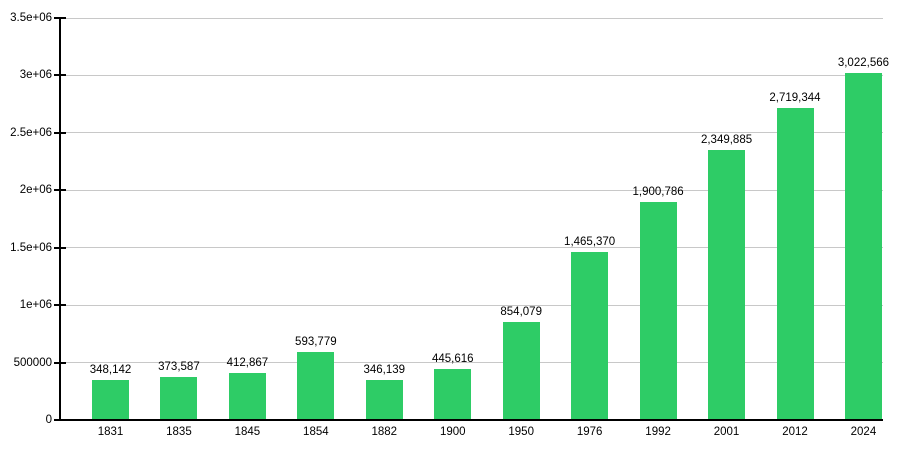 The width and height of the screenshot is (900, 450). I want to click on x-axis-line, so click(471, 420).